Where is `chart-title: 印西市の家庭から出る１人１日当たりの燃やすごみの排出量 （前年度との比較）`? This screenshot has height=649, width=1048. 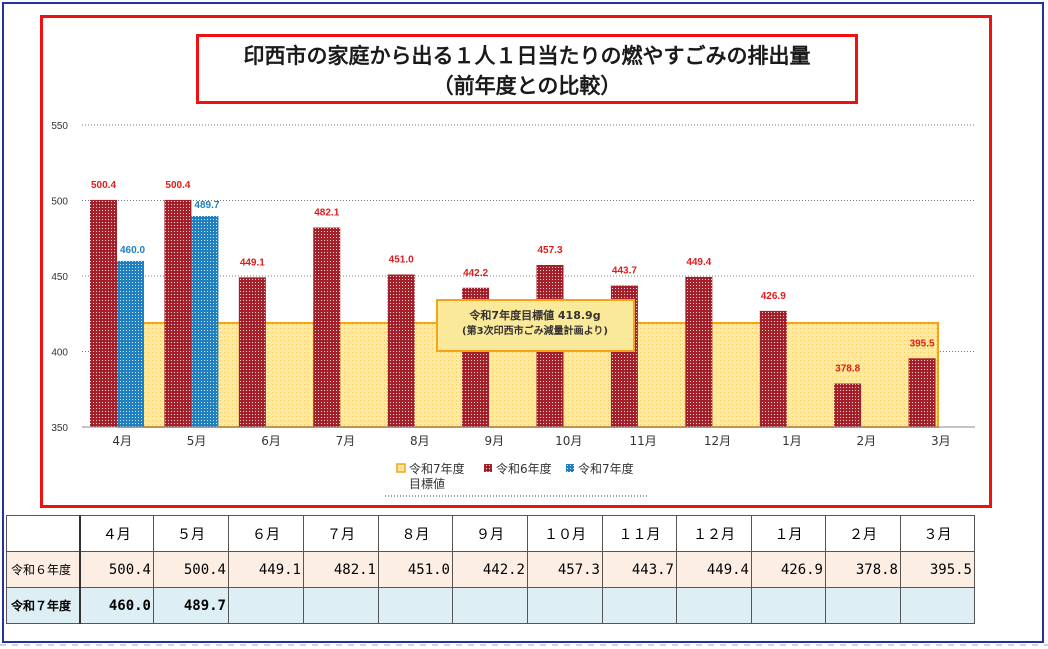 chart-title: 印西市の家庭から出る１人１日当たりの燃やすごみの排出量 （前年度との比較） is located at coordinates (527, 69).